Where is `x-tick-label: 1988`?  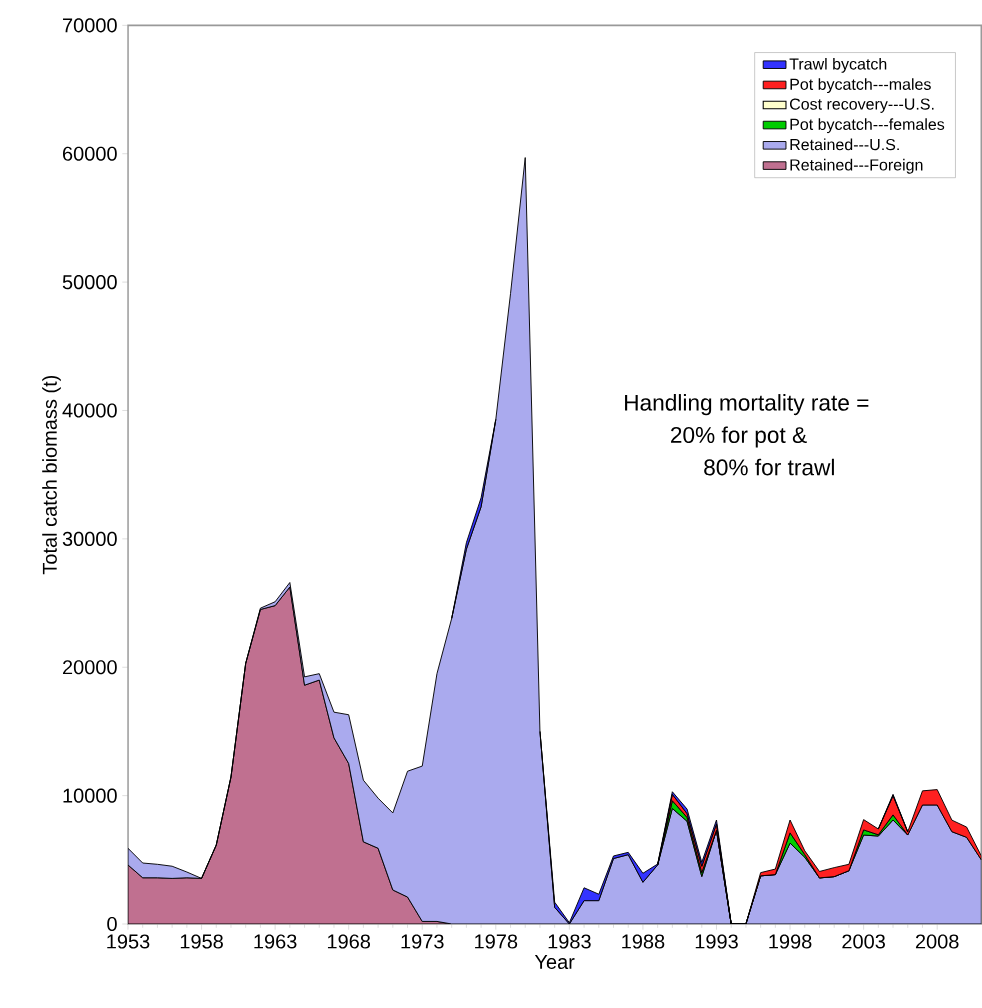
x-tick-label: 1988 is located at coordinates (643, 941).